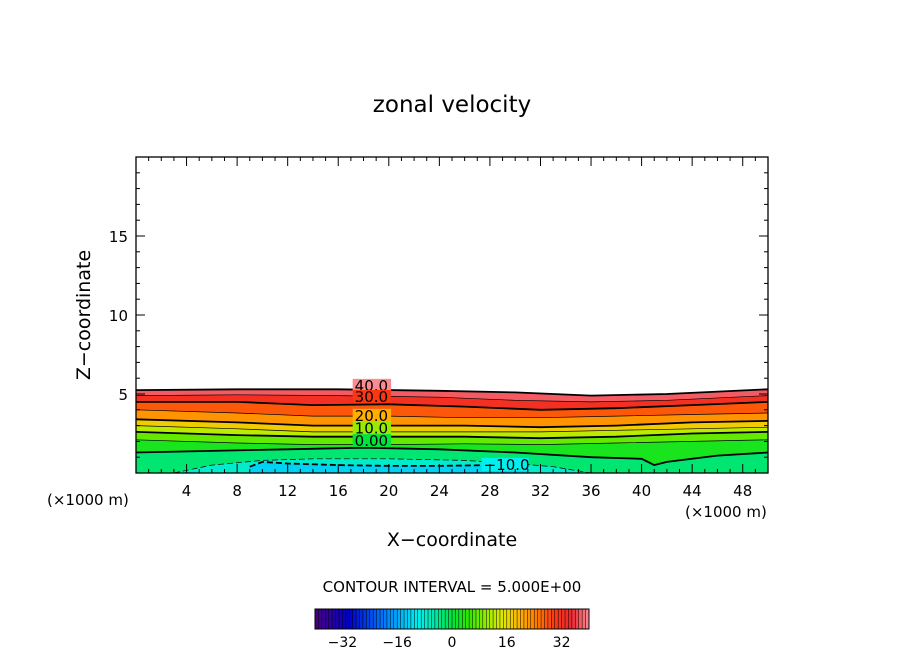 The image size is (904, 654). Describe the element at coordinates (237, 491) in the screenshot. I see `x-tick-label: 8` at that location.